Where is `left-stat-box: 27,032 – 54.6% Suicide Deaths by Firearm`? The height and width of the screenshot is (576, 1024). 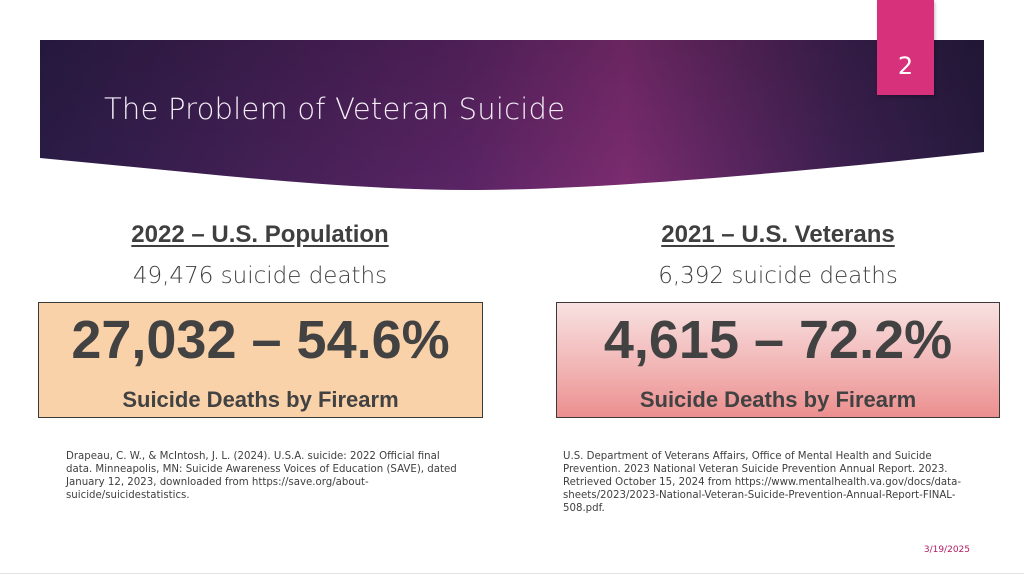 left-stat-box: 27,032 – 54.6% Suicide Deaths by Firearm is located at coordinates (260, 360).